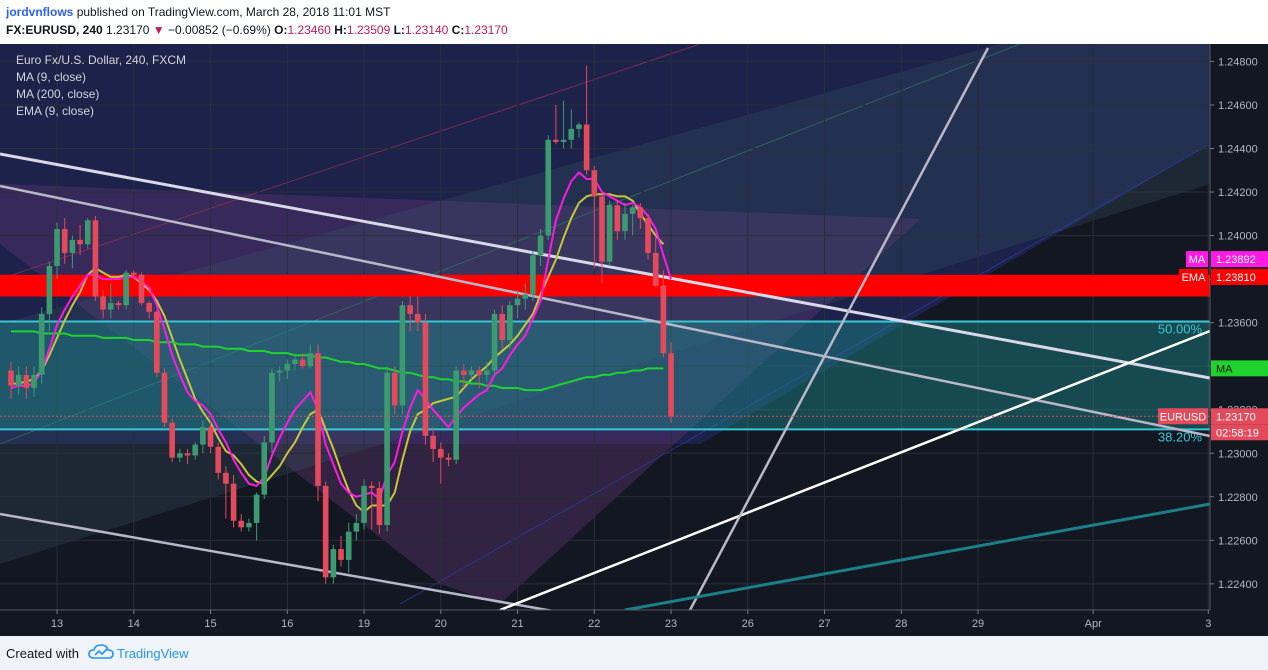 Image resolution: width=1268 pixels, height=670 pixels. Describe the element at coordinates (58, 94) in the screenshot. I see `legend-ma200: MA (200, close)` at that location.